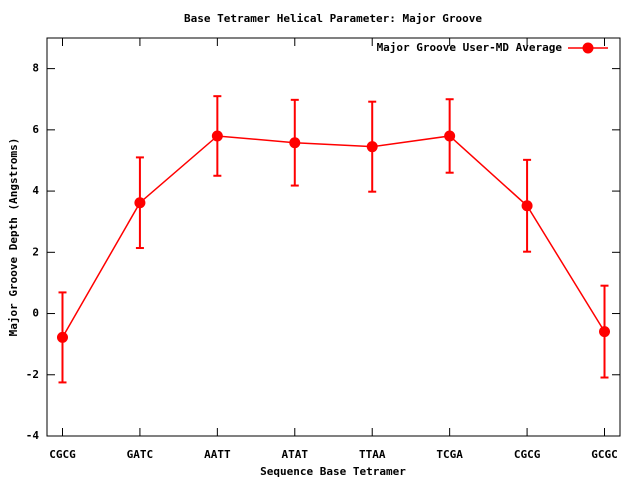 The width and height of the screenshot is (640, 480). I want to click on x-tick-label: AATT, so click(217, 454).